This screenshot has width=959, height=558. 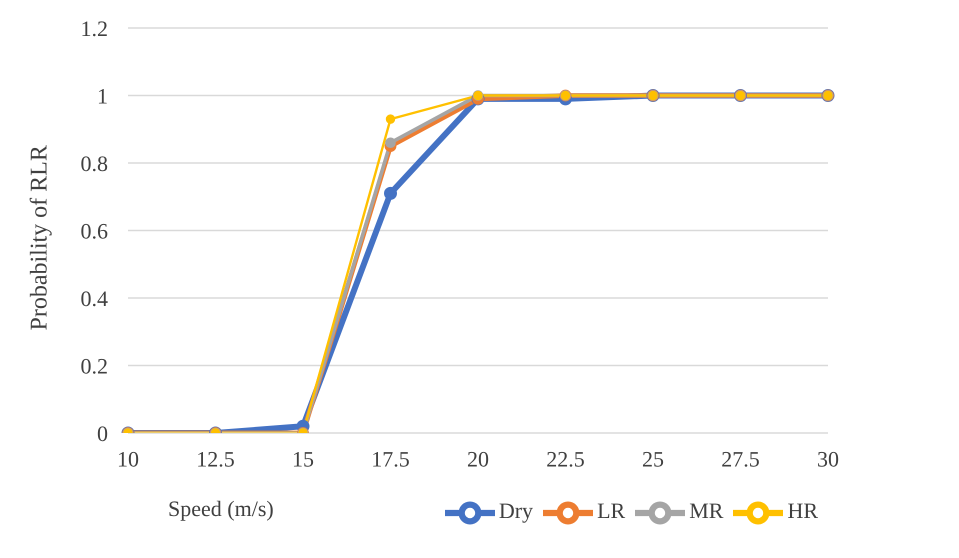 I want to click on legend-label: HR, so click(x=802, y=511).